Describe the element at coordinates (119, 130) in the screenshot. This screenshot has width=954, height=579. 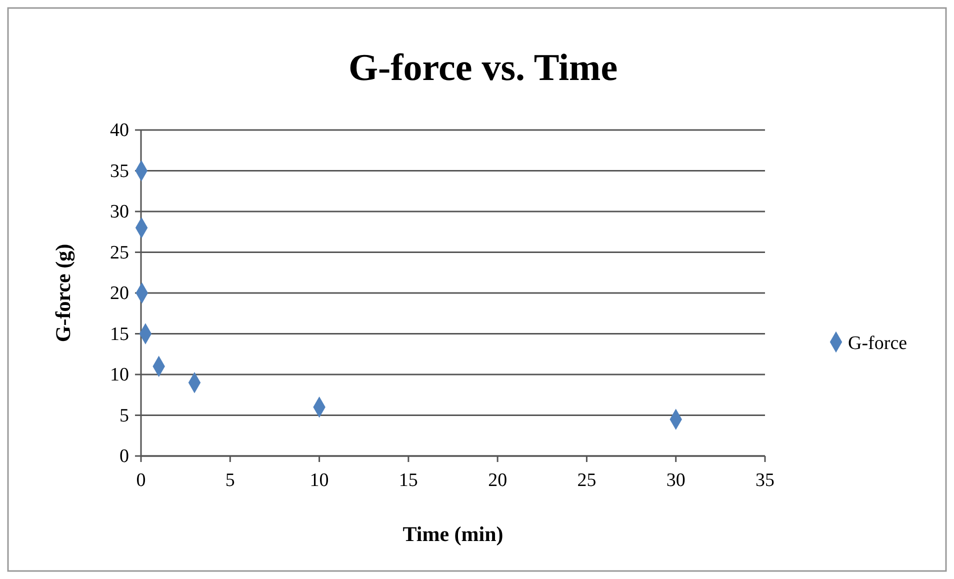
I see `y-tick-label: 40` at that location.